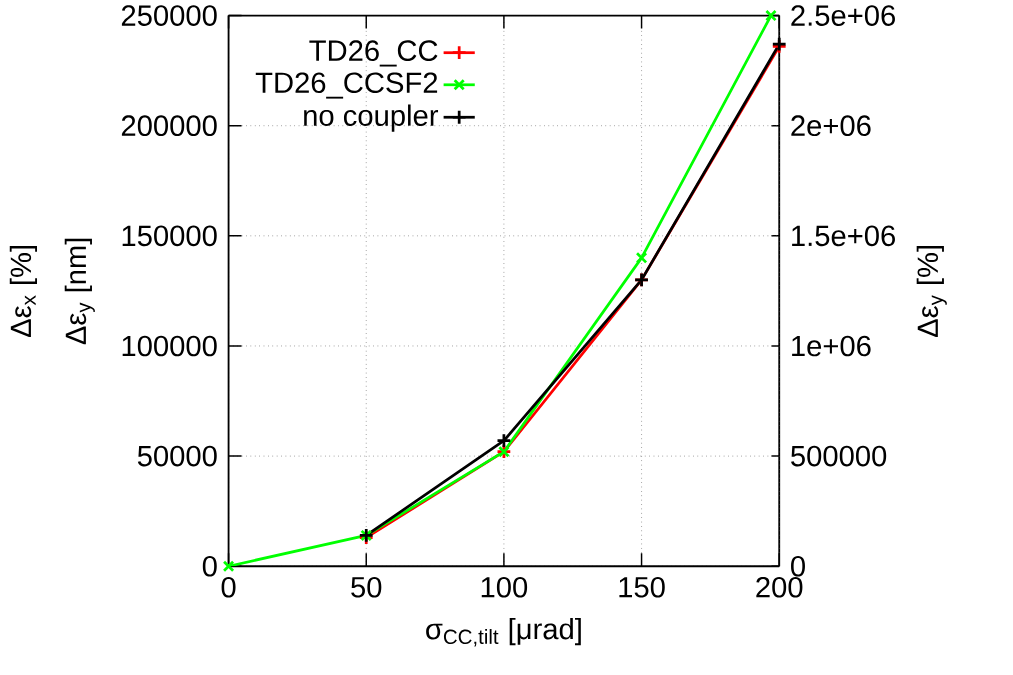  What do you see at coordinates (177, 456) in the screenshot?
I see `y-tick-label: 50000` at bounding box center [177, 456].